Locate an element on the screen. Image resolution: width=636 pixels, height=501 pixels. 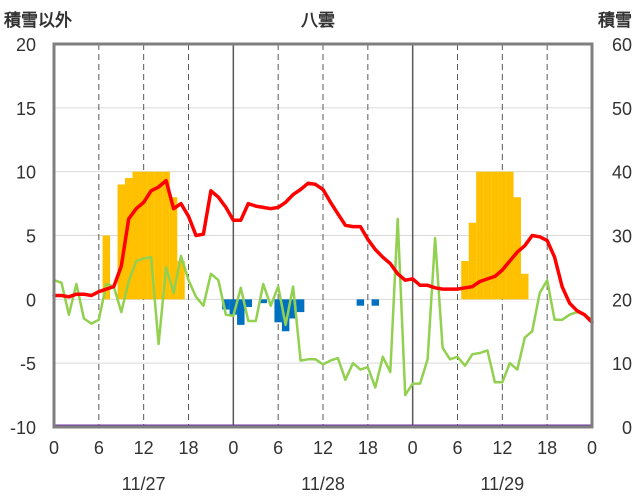
right-tick-label: 10 is located at coordinates (622, 364).